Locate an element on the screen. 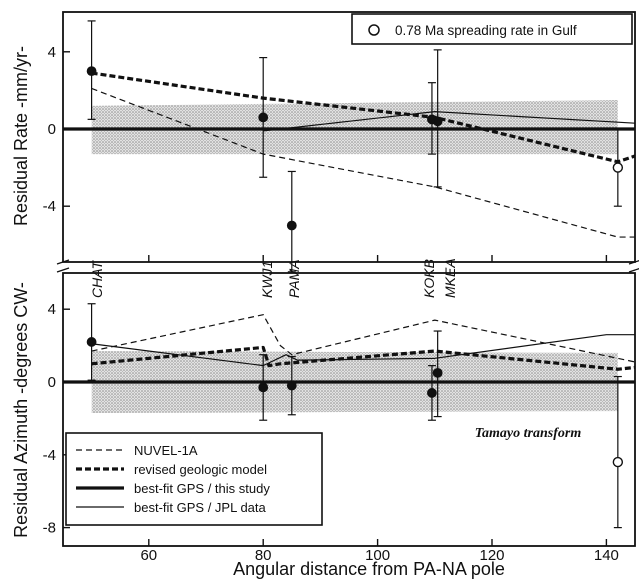  x-tick-label-2: 100 is located at coordinates (377, 555).